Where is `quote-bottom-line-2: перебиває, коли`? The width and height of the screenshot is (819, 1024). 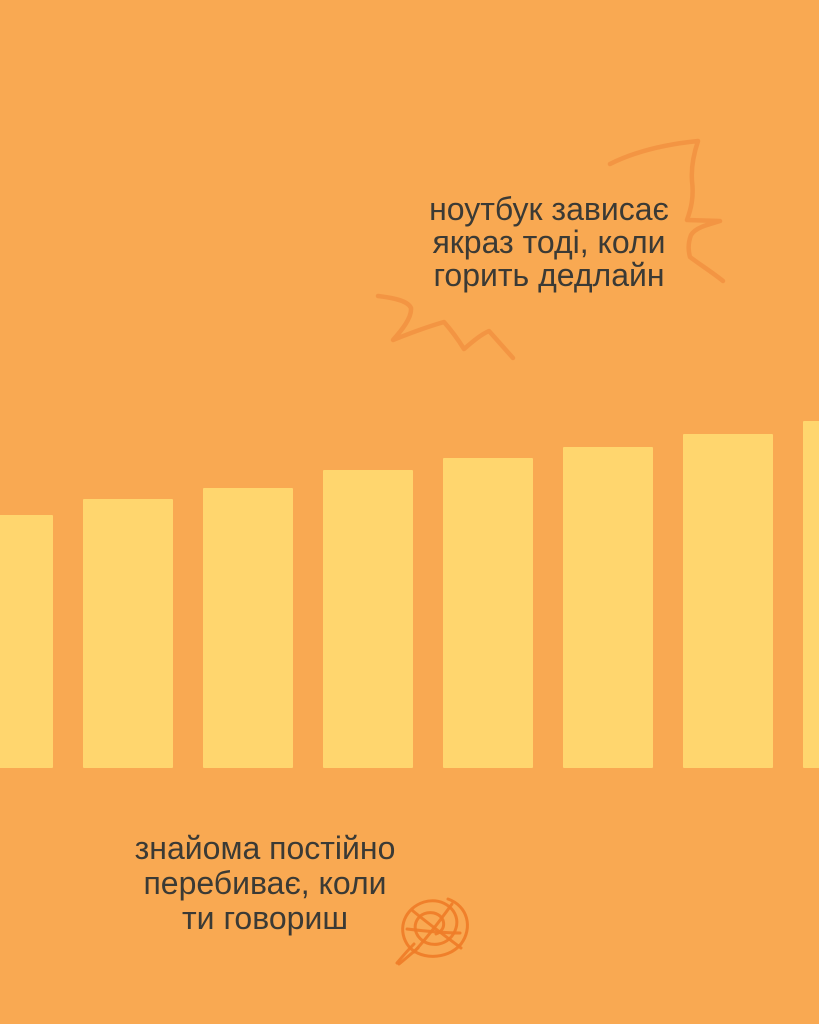 quote-bottom-line-2: перебиває, коли is located at coordinates (265, 883).